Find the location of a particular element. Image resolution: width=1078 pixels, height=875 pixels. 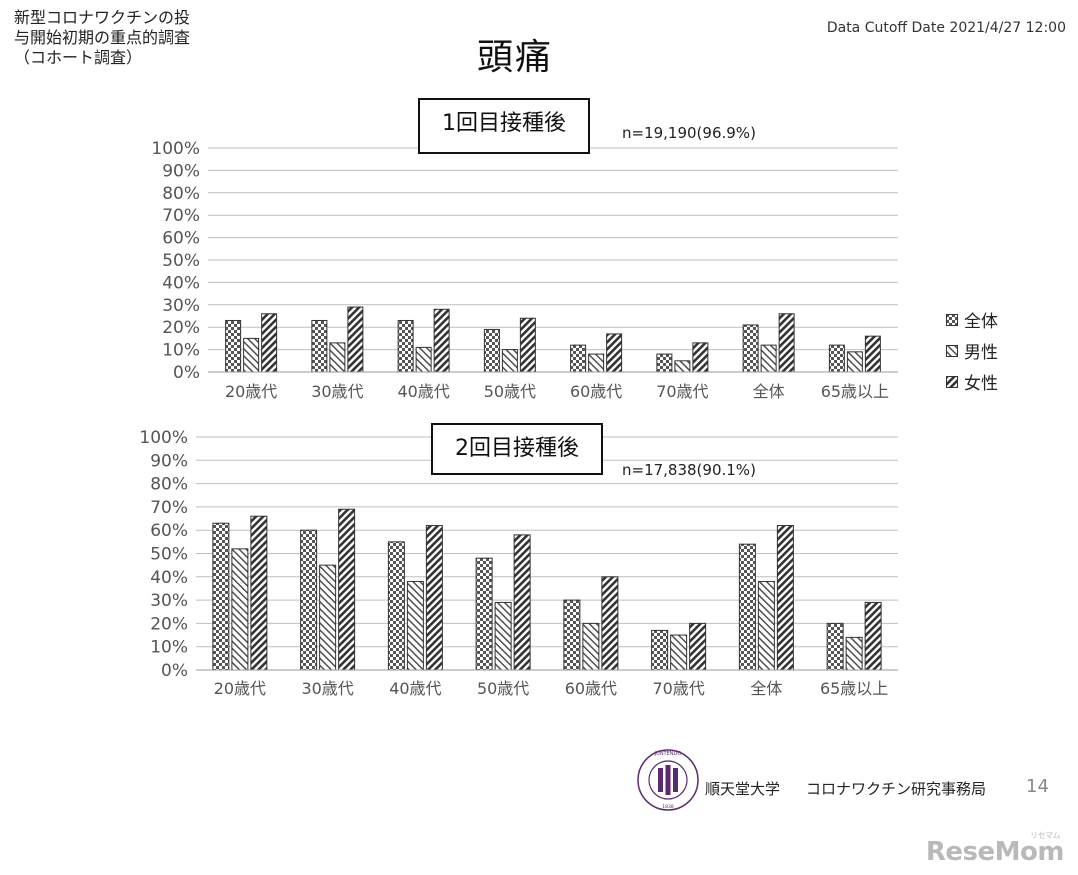

university-seal-logo: JUNTENDO 1838 is located at coordinates (668, 780).